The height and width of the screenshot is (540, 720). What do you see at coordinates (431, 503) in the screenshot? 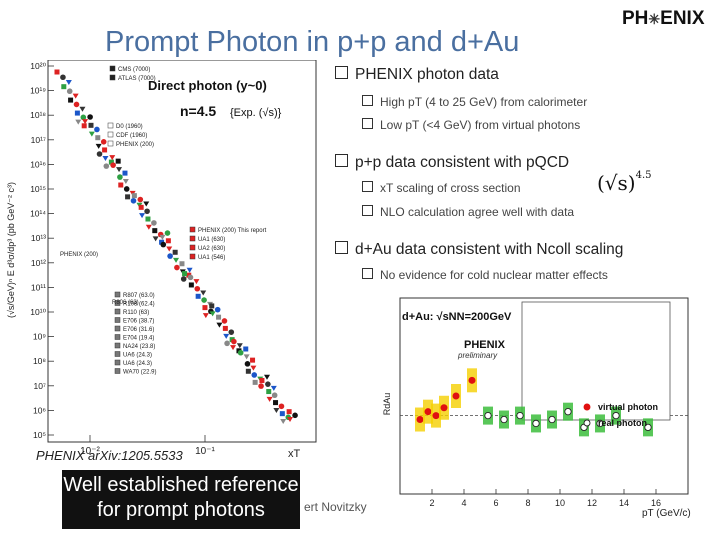
I see `rdau-x-tick-label: 2` at bounding box center [431, 503].